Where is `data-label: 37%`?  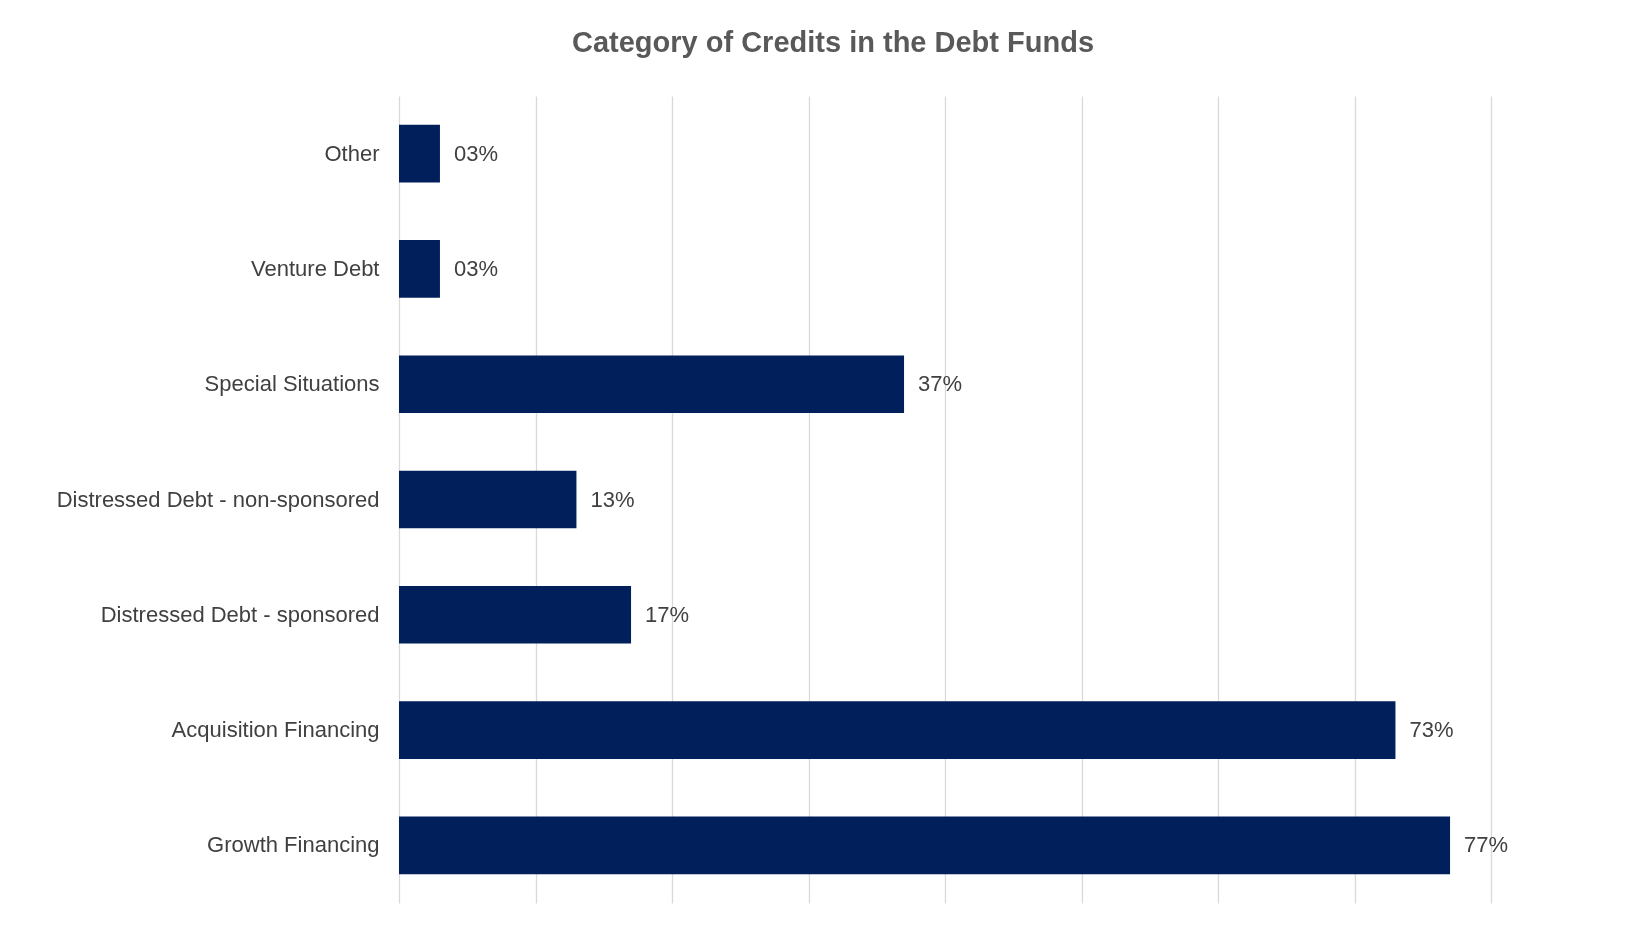 data-label: 37% is located at coordinates (940, 384).